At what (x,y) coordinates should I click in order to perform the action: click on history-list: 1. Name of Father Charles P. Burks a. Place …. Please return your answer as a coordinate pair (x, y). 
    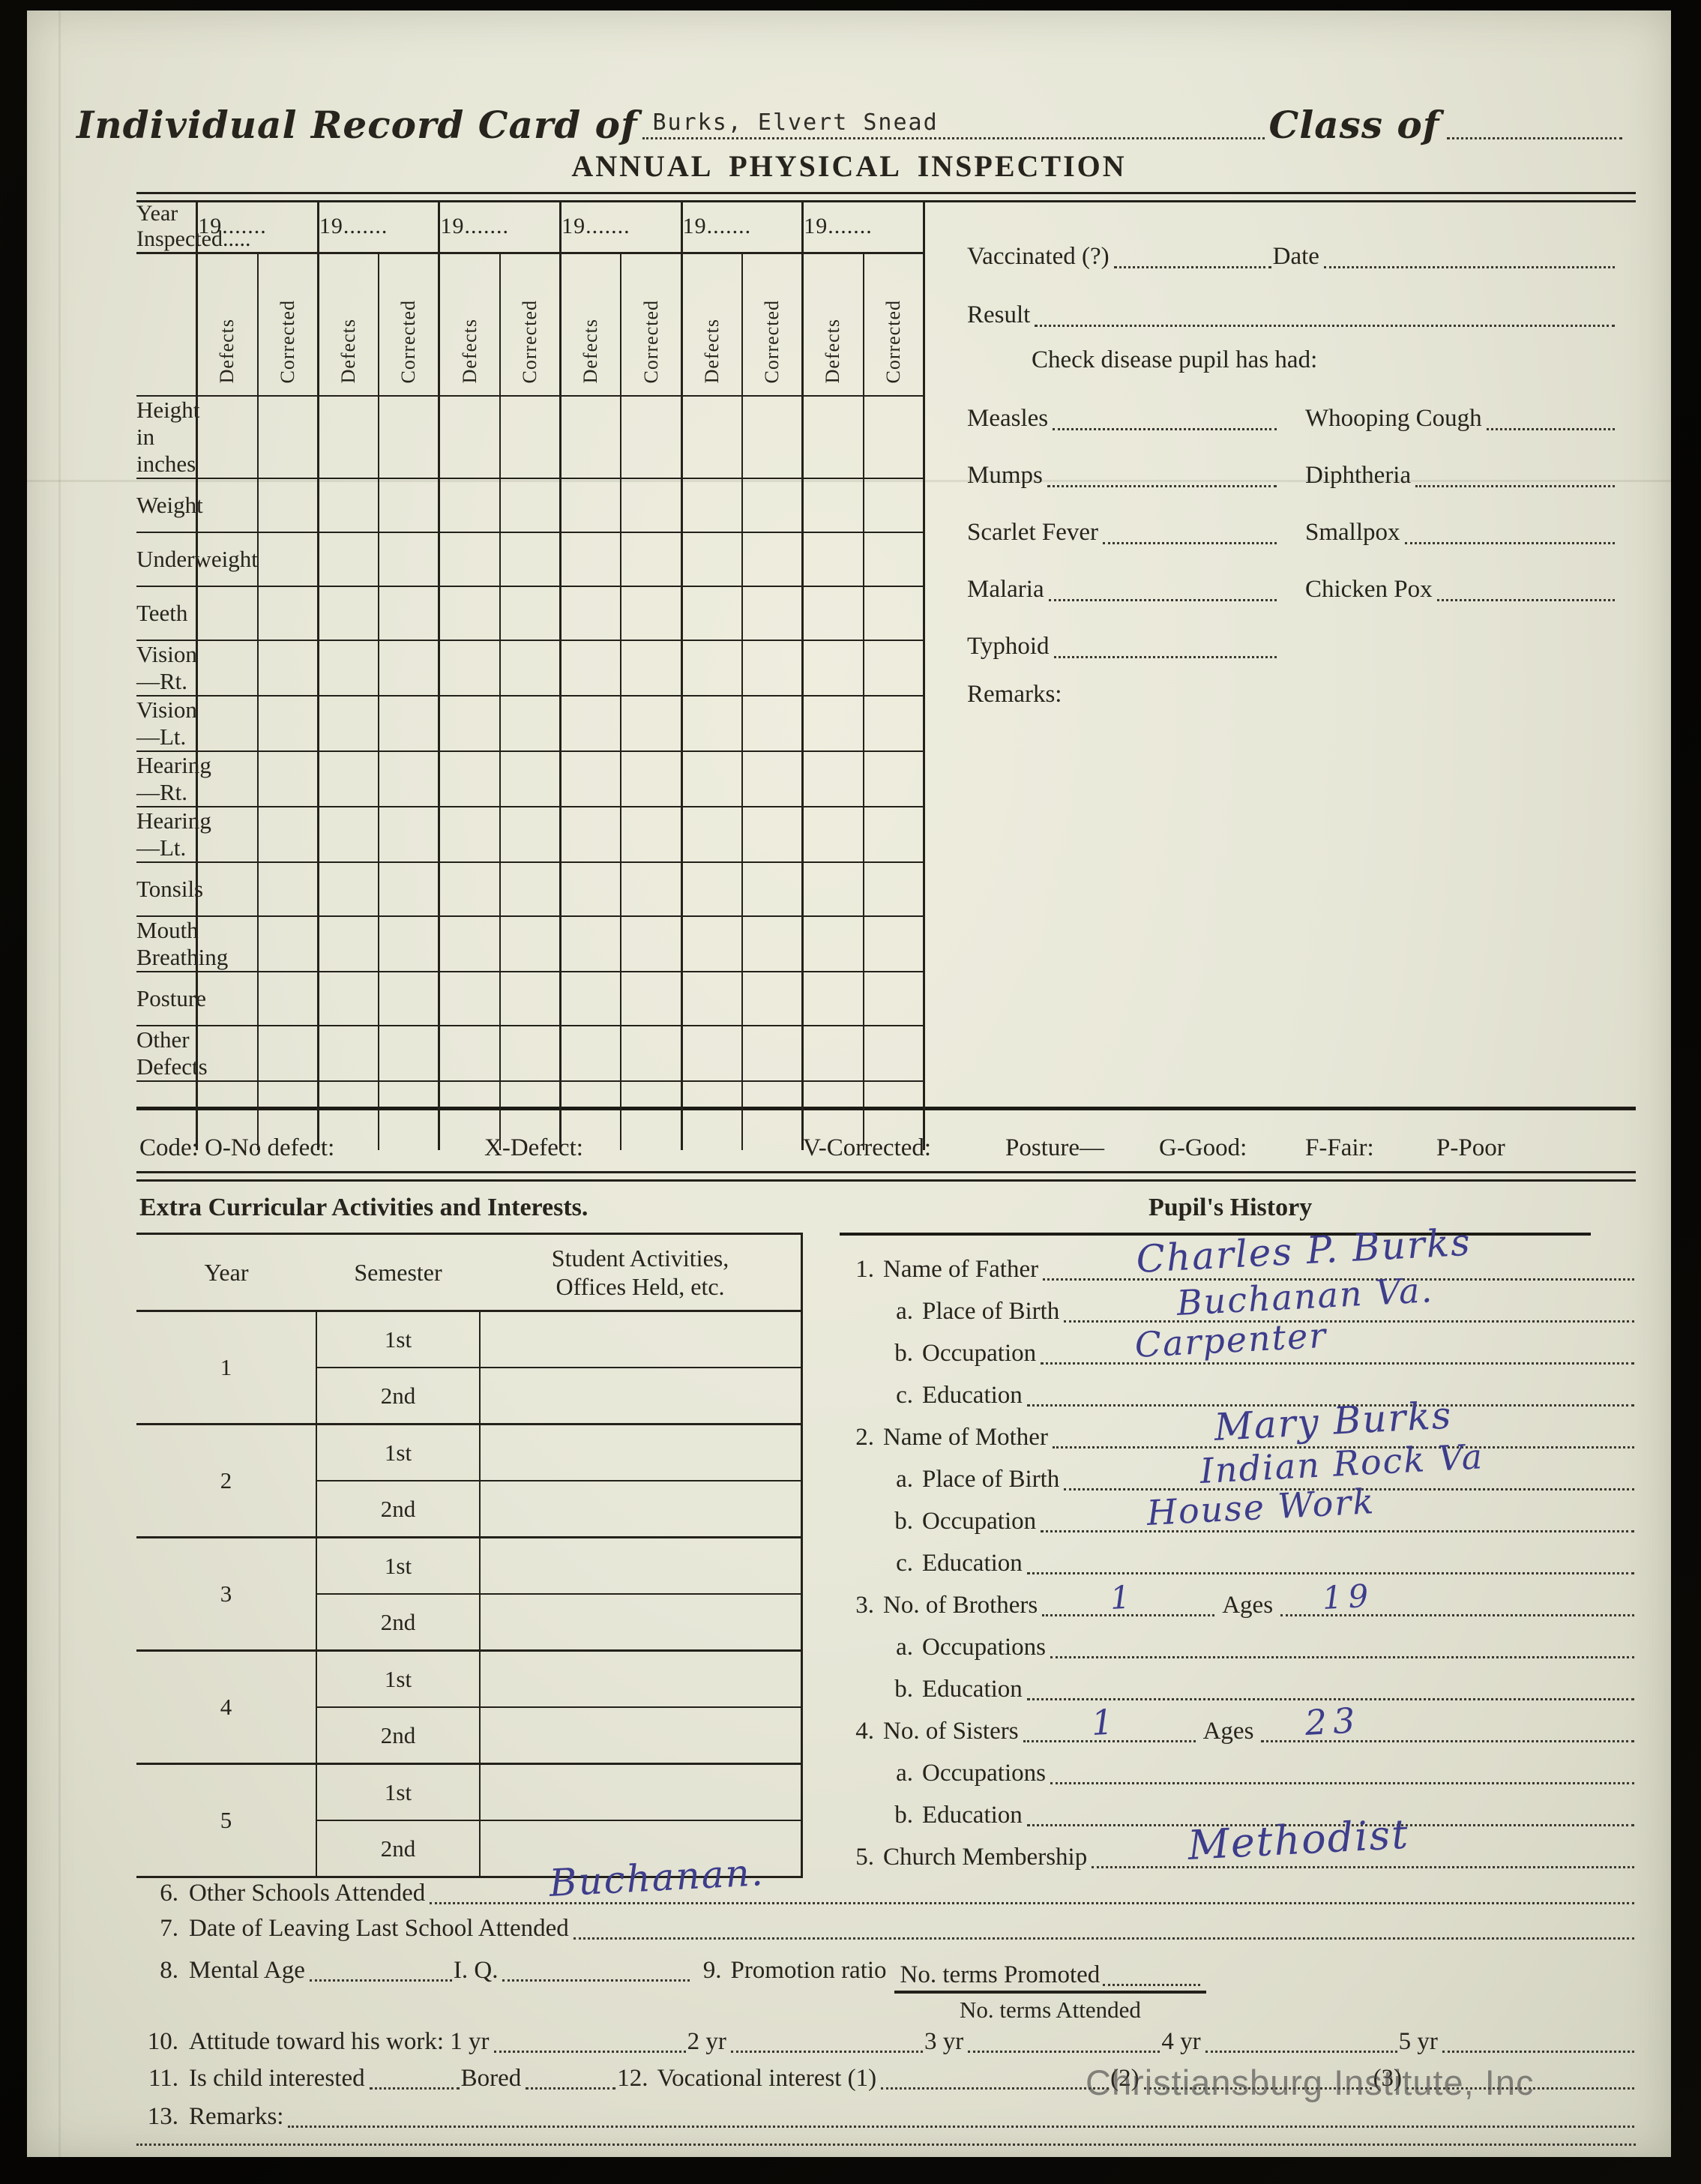
    Looking at the image, I should click on (1238, 1546).